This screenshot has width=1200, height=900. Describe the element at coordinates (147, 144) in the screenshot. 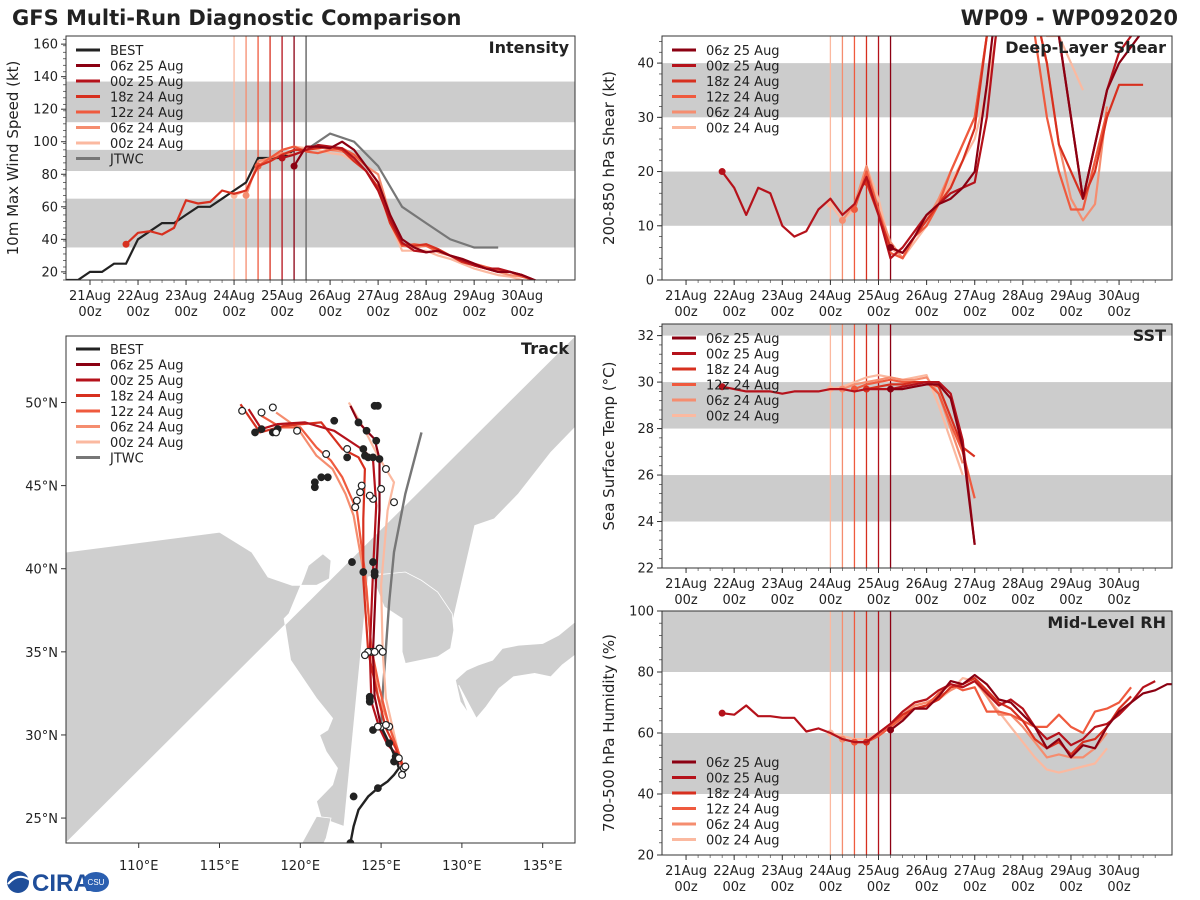

I see `intensity-legend-label: 00z 24 Aug` at that location.